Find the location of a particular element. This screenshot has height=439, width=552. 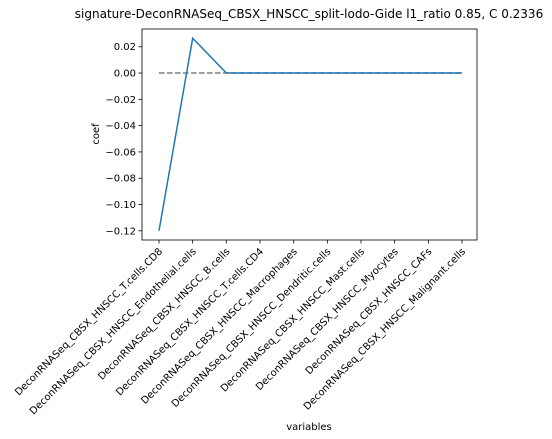

x-tick-label: DeconRNASeq_CBSX_HNSCC_CAFs is located at coordinates (369, 311).